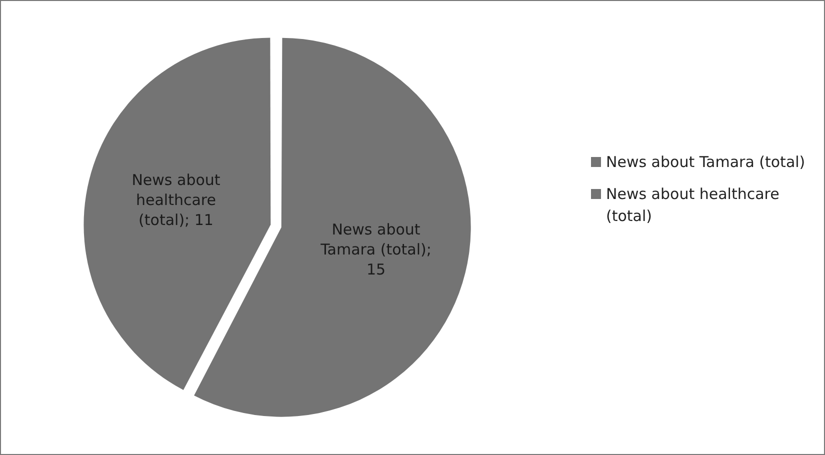 The width and height of the screenshot is (825, 455). What do you see at coordinates (706, 162) in the screenshot?
I see `legend-label: News about Tamara (total)` at bounding box center [706, 162].